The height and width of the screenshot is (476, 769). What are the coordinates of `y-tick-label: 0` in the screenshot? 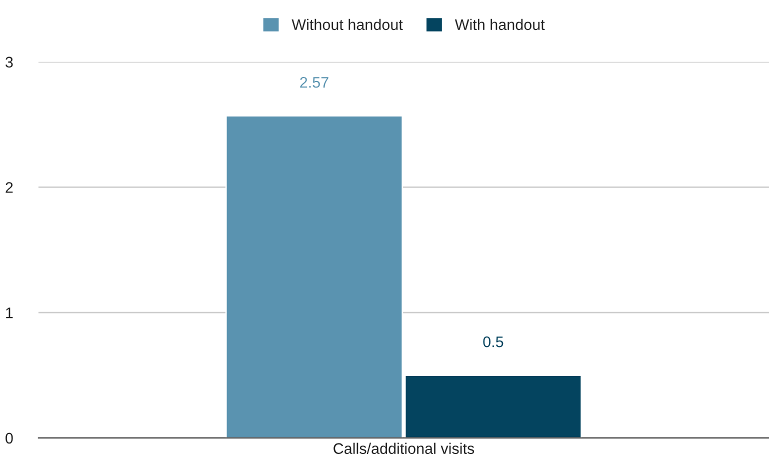 It's located at (9, 438).